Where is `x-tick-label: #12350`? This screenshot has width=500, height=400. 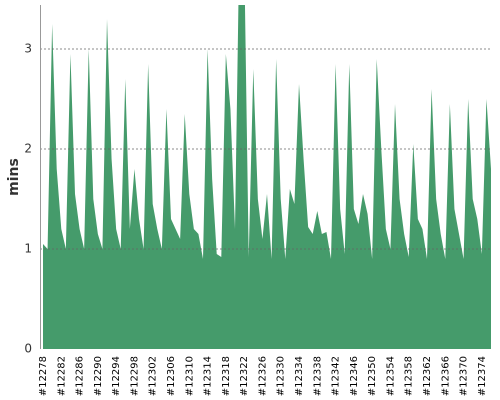
x-tick-label: #12350 is located at coordinates (372, 376).